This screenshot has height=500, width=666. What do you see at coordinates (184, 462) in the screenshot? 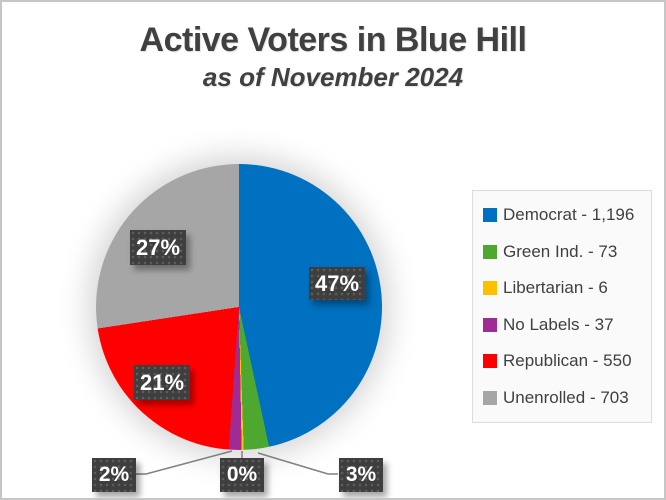
I see `leader-line-no-labels` at bounding box center [184, 462].